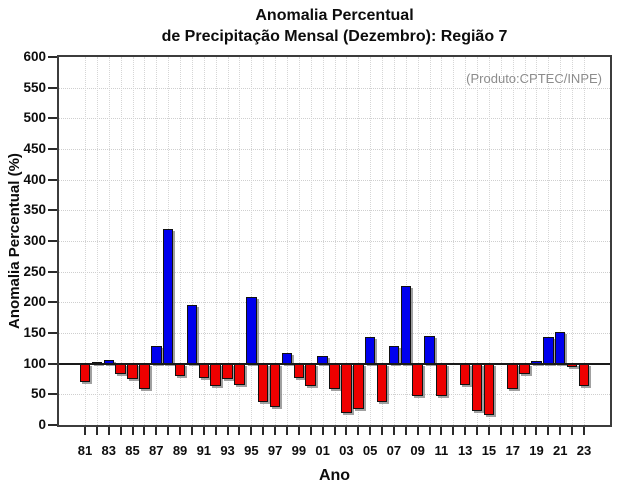  What do you see at coordinates (299, 450) in the screenshot?
I see `x-tick-label: 99` at bounding box center [299, 450].